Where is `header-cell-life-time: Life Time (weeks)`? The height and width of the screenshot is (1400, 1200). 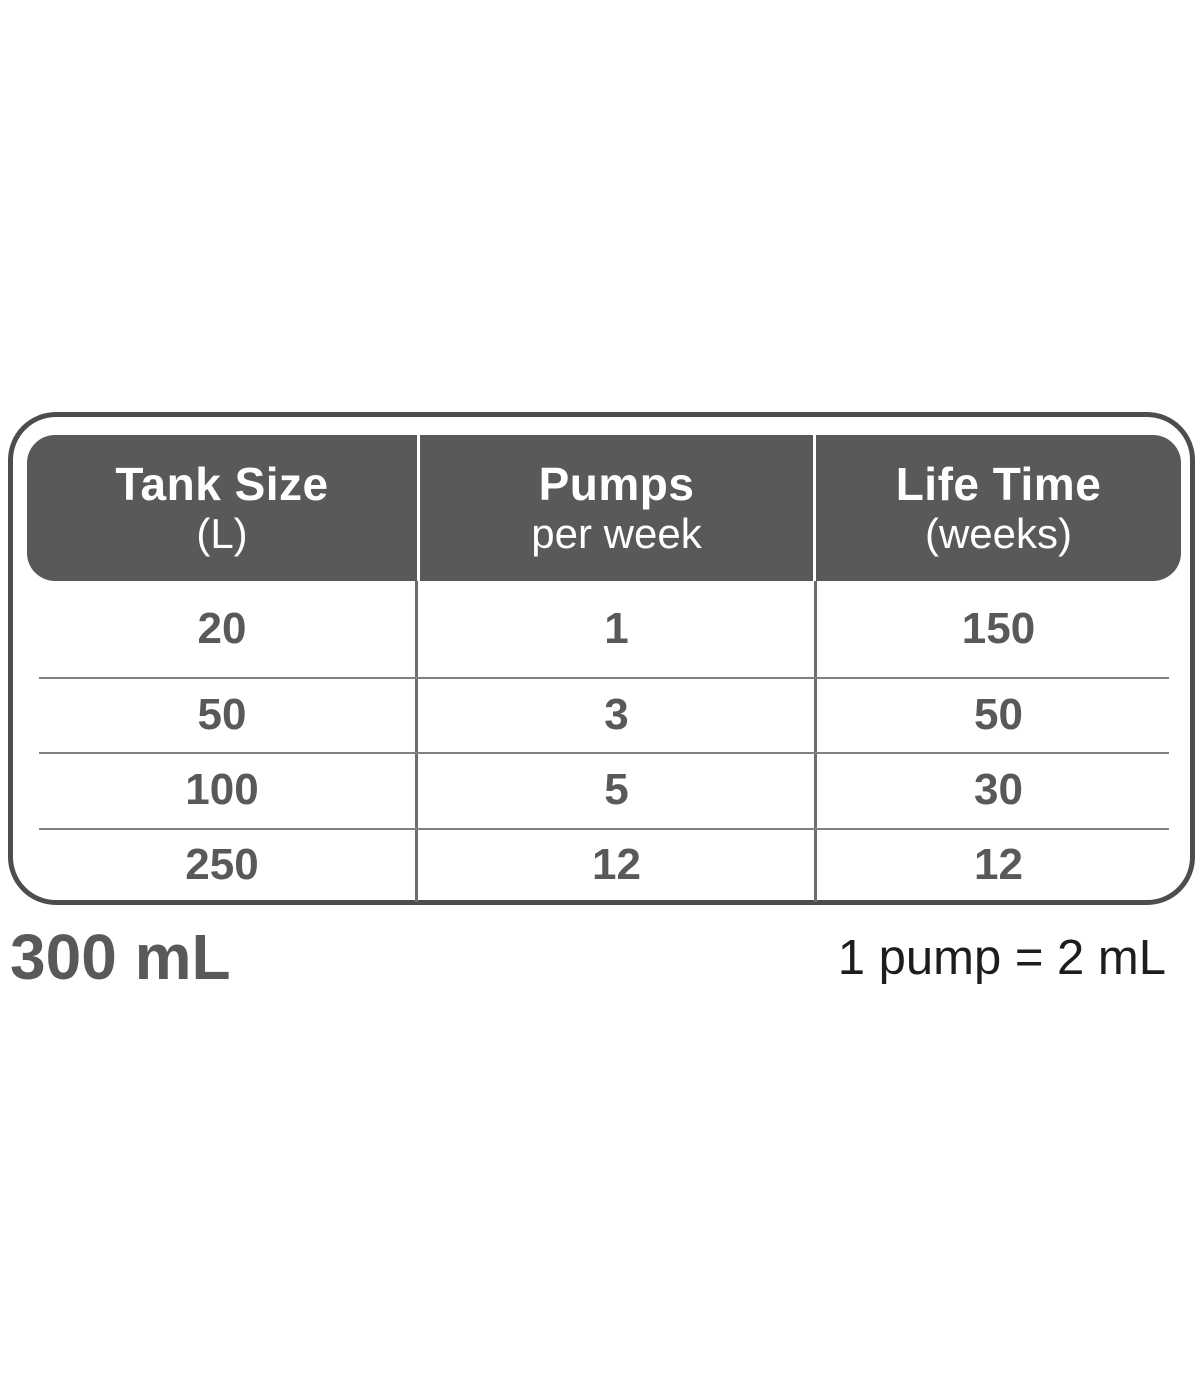
header-cell-life-time: Life Time (weeks) is located at coordinates (998, 508).